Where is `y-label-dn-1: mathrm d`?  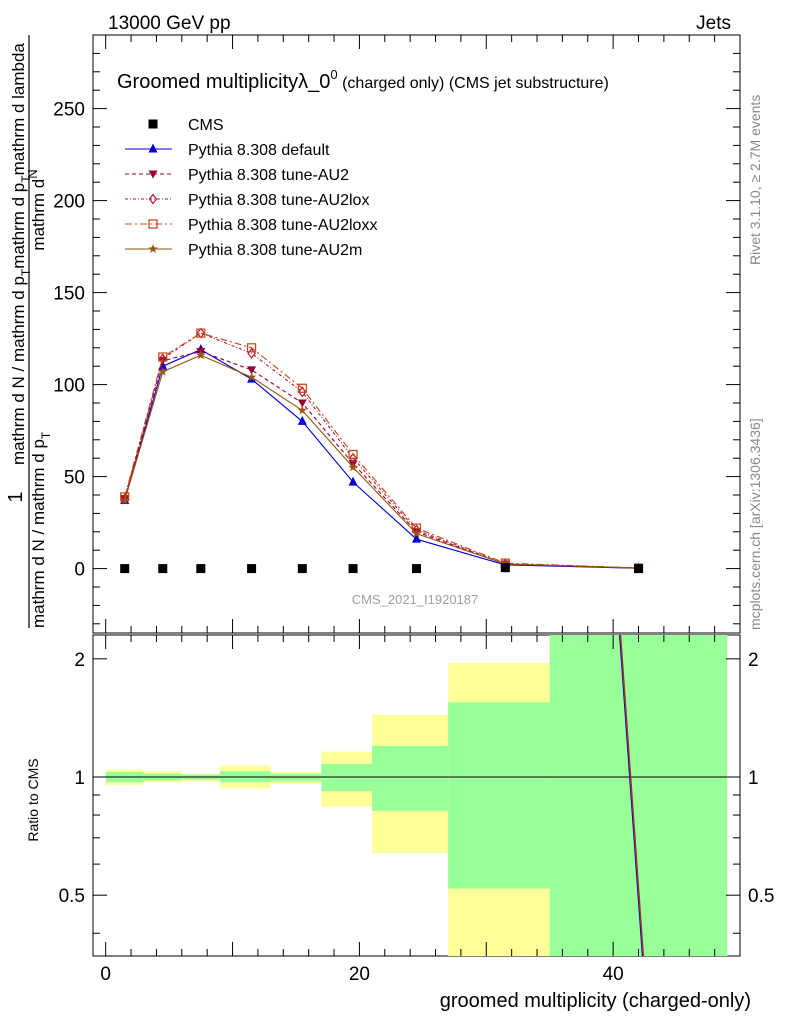 y-label-dn-1: mathrm d is located at coordinates (38, 215).